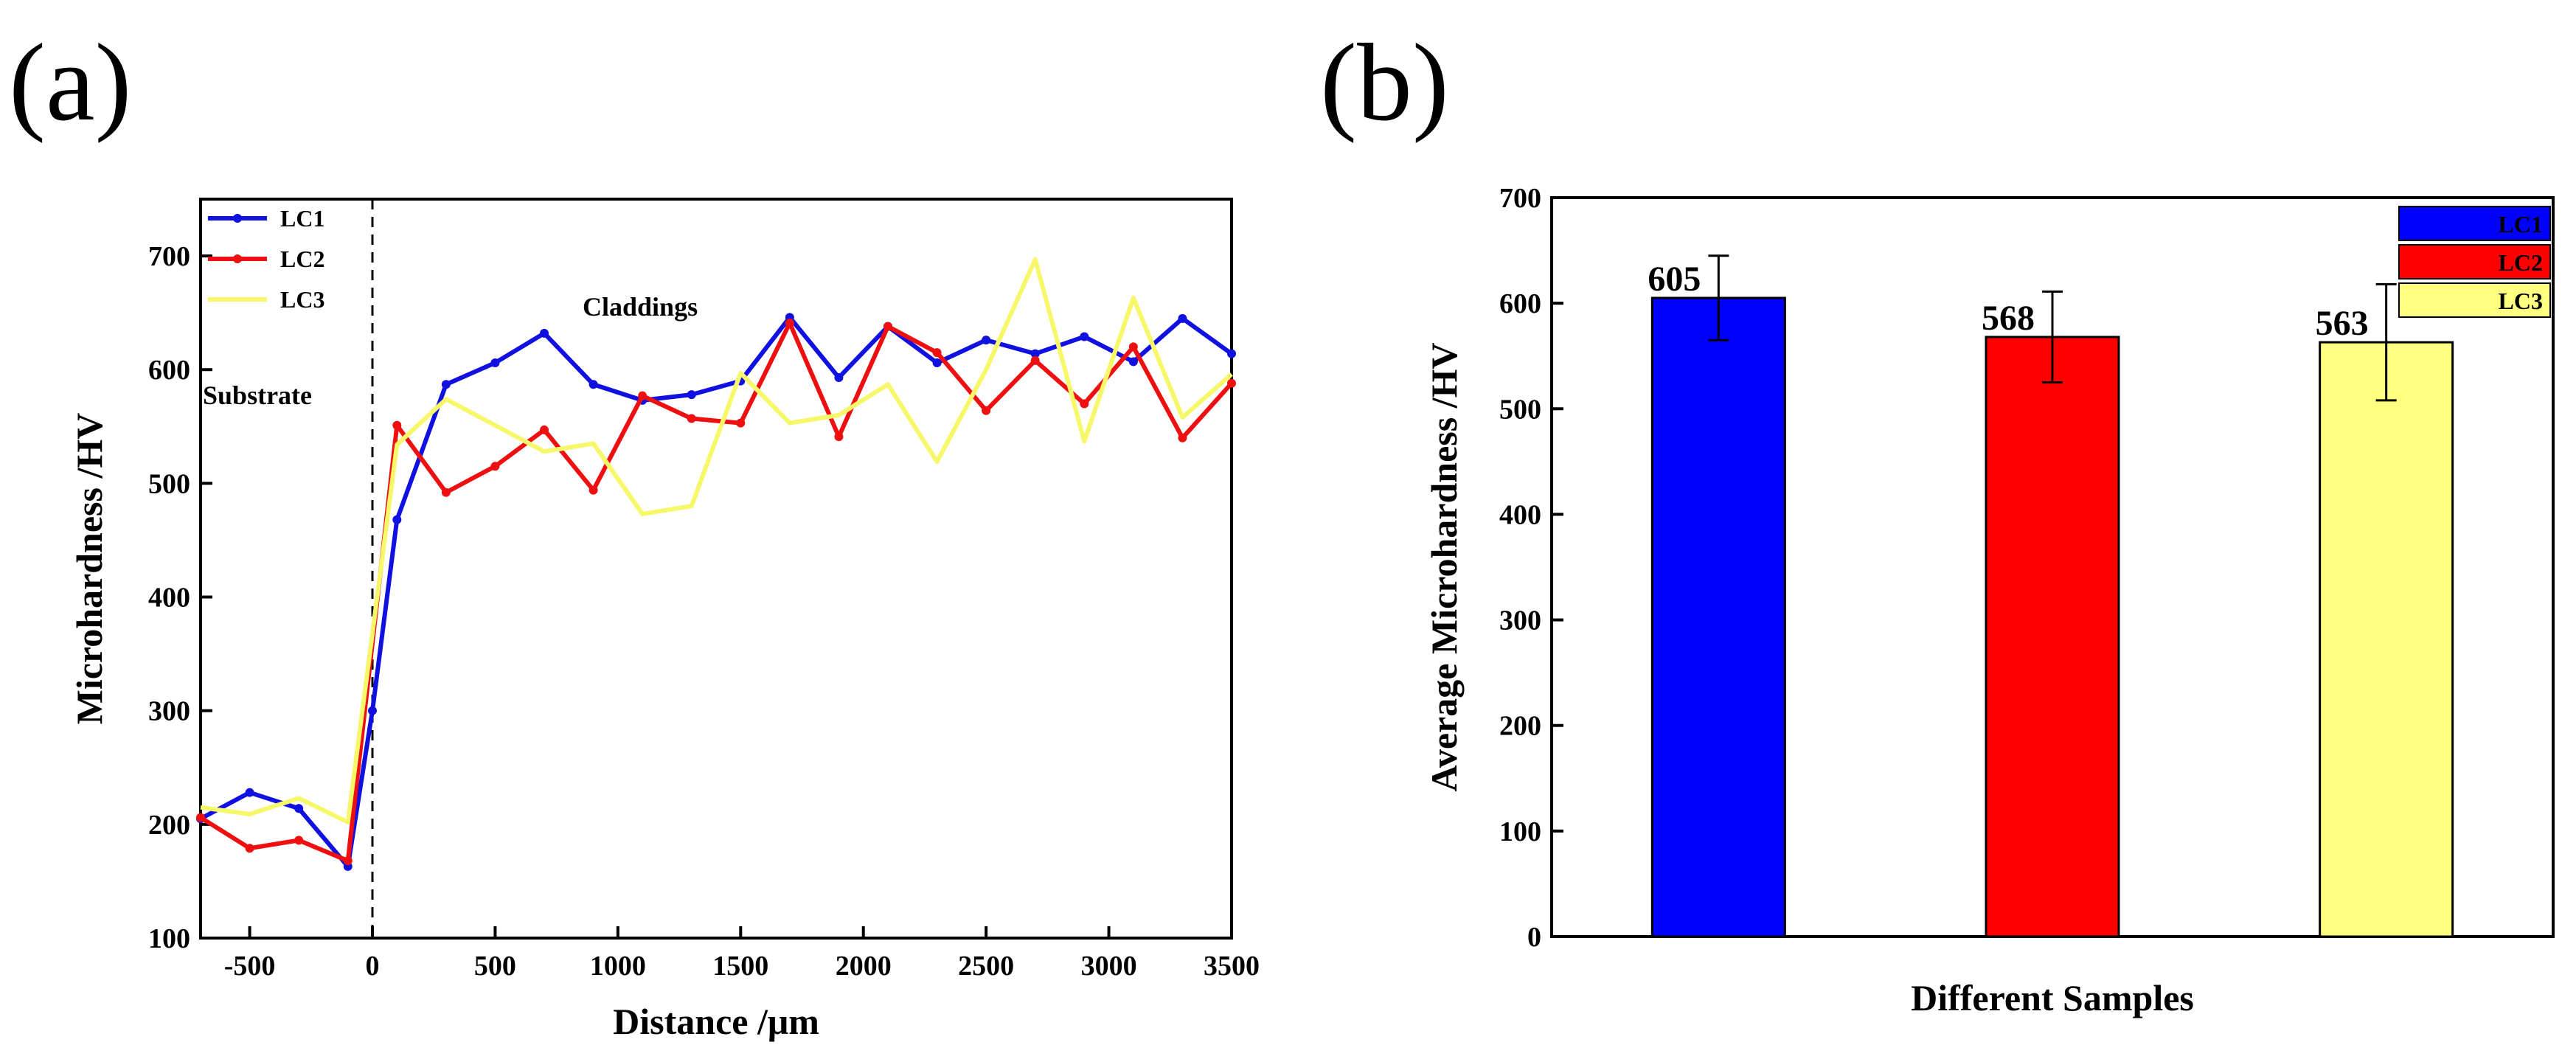 This screenshot has width=2576, height=1059. Describe the element at coordinates (1520, 410) in the screenshot. I see `y-tick-label-b: 500` at that location.